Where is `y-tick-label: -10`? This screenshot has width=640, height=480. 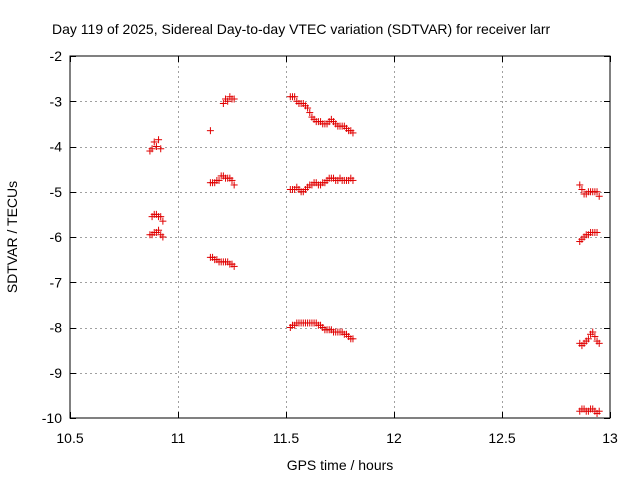 y-tick-label: -10 is located at coordinates (52, 418).